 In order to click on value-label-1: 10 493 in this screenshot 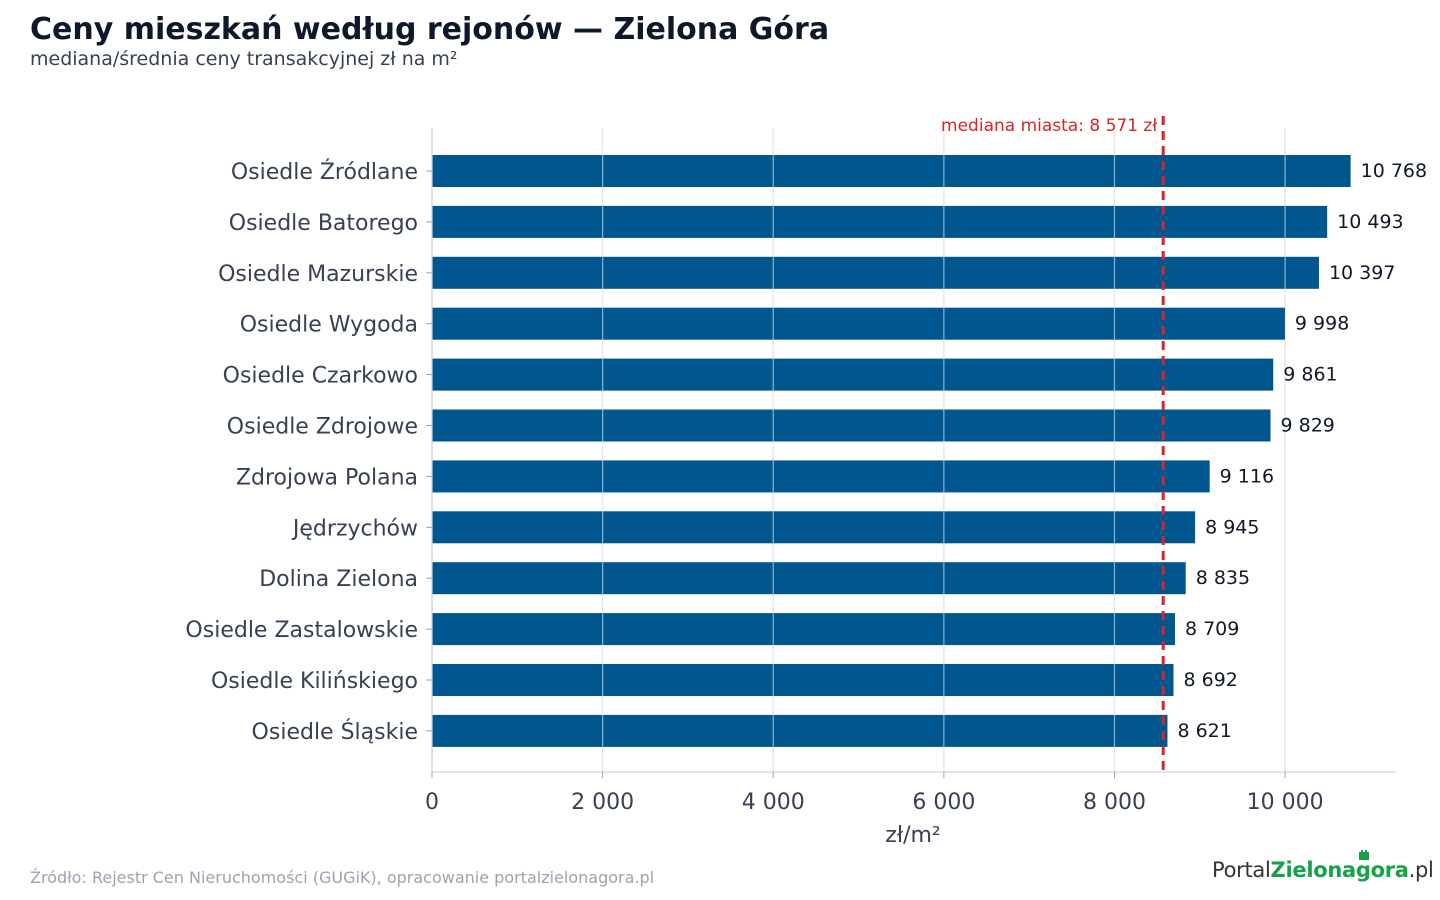, I will do `click(1370, 222)`.